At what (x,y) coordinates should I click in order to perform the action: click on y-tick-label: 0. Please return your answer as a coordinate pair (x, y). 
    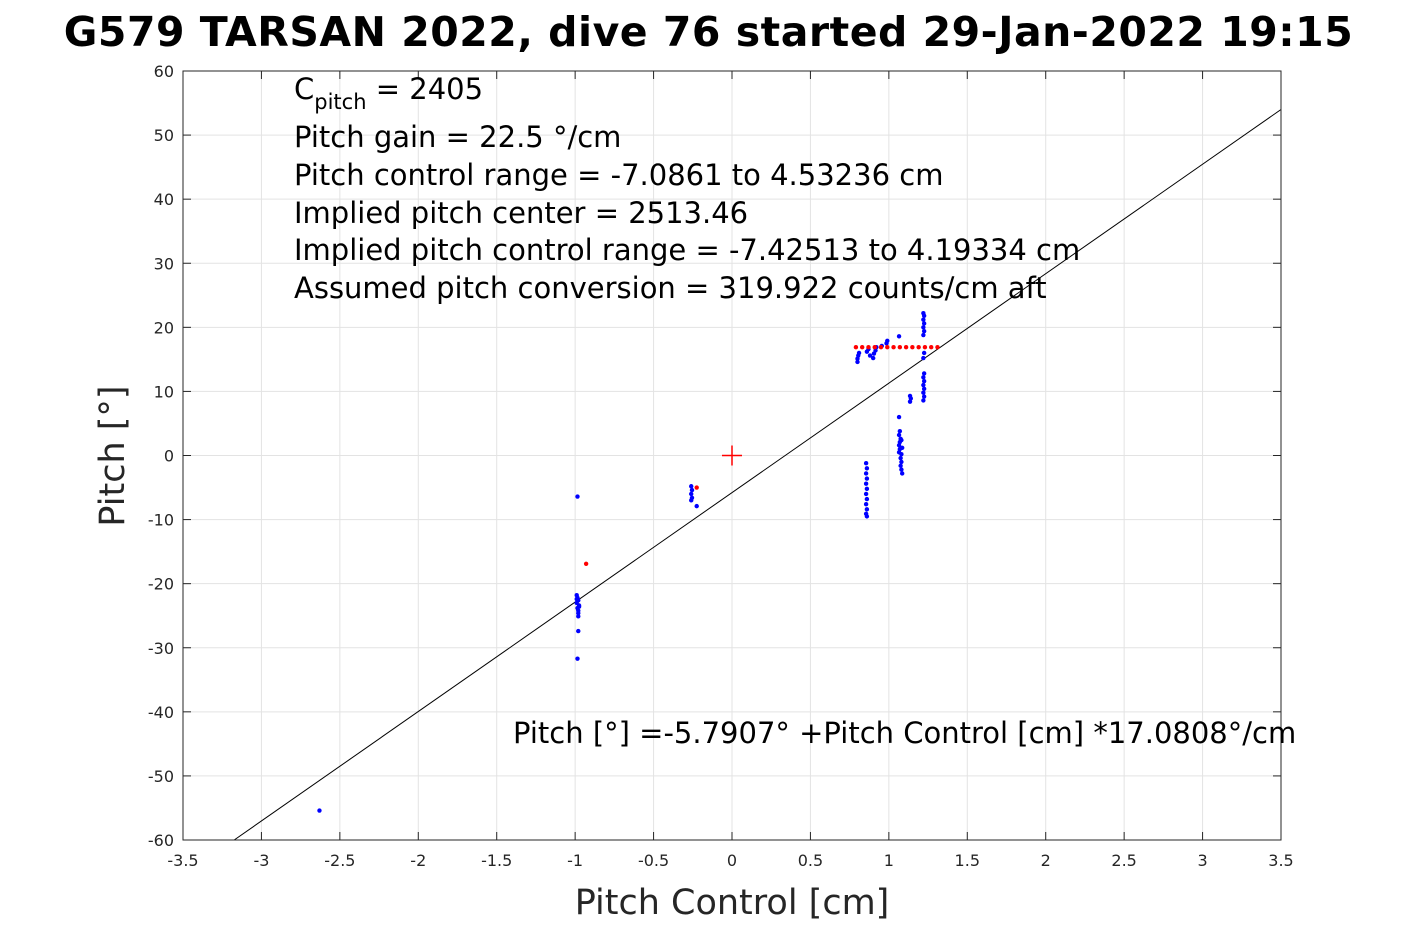
    Looking at the image, I should click on (169, 456).